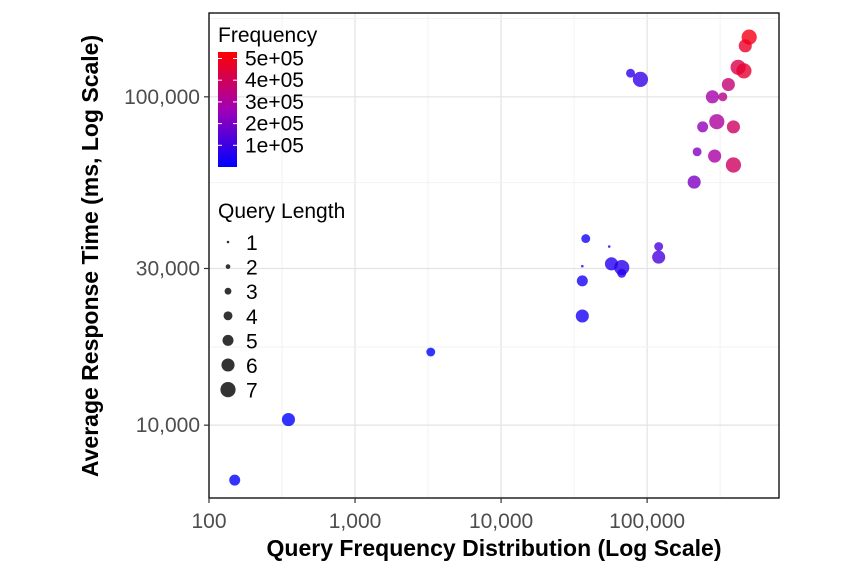 The image size is (859, 573). Describe the element at coordinates (227, 109) in the screenshot. I see `color-legend-bar` at that location.